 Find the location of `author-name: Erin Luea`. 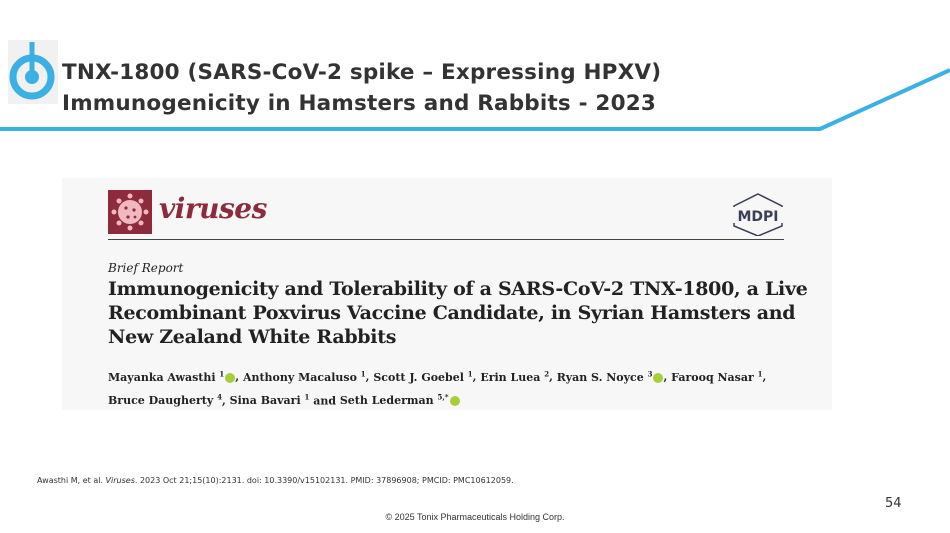

author-name: Erin Luea is located at coordinates (510, 377).